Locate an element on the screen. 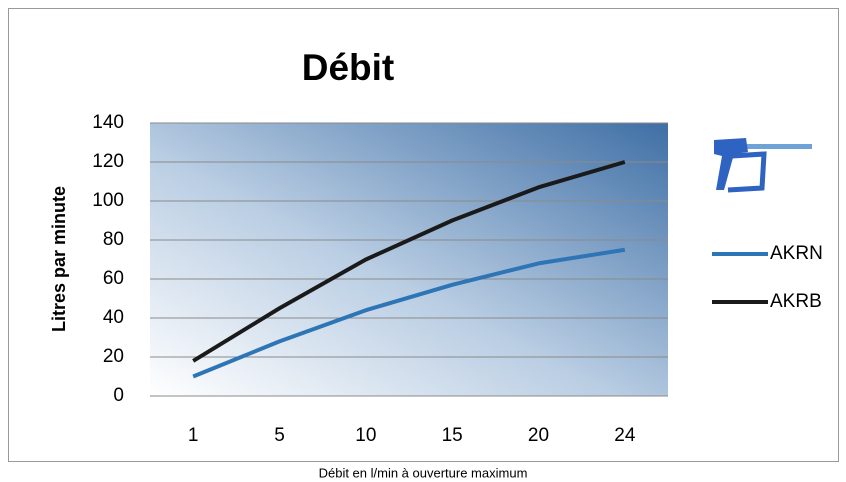 The image size is (846, 482). legend-label: AKRN is located at coordinates (796, 253).